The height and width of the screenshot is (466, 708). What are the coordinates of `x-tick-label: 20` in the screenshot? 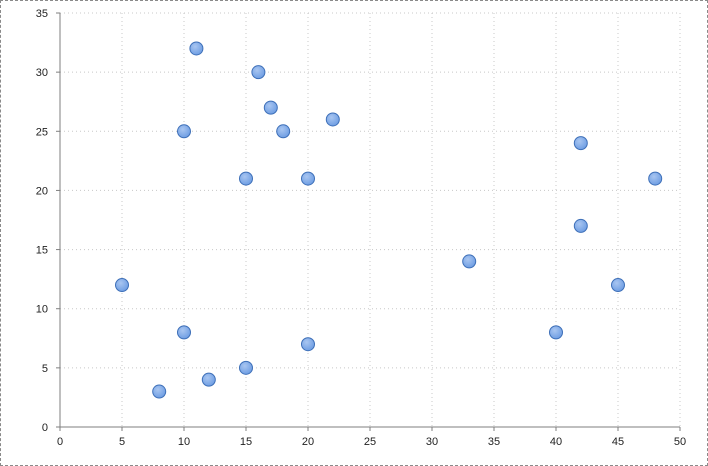 It's located at (308, 442).